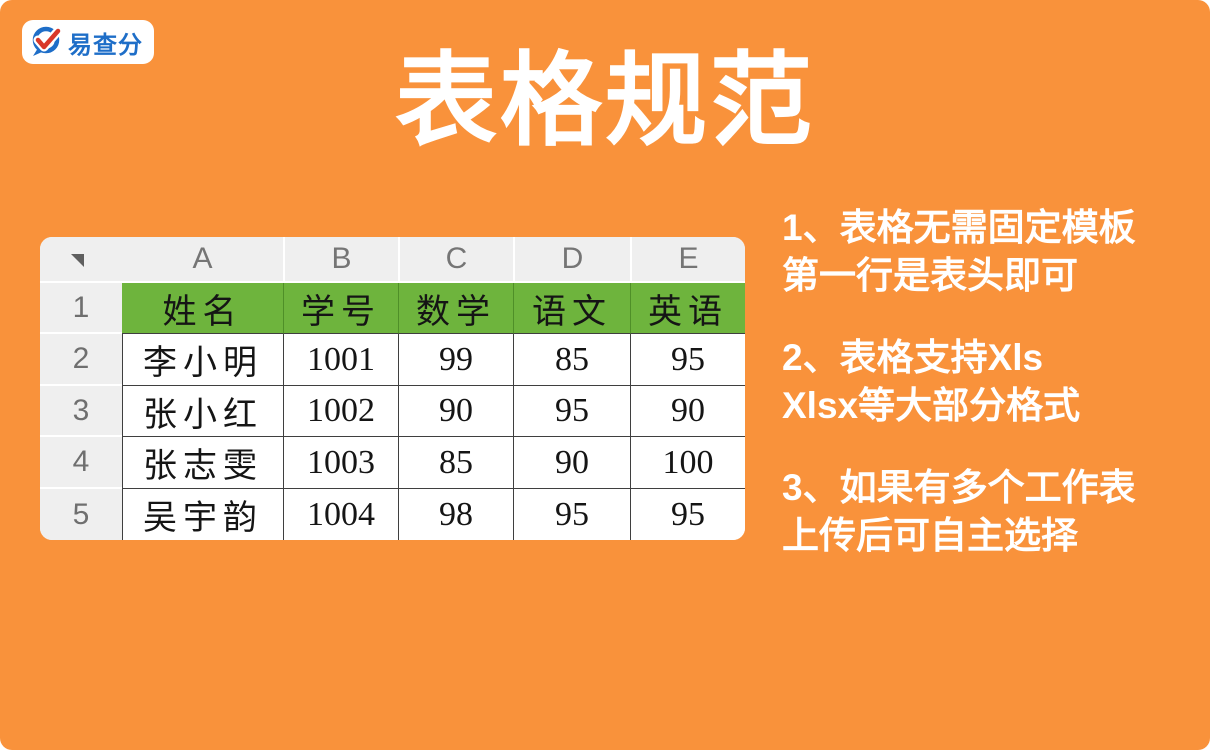 The width and height of the screenshot is (1210, 750). Describe the element at coordinates (81, 463) in the screenshot. I see `row-header-4: 4` at that location.